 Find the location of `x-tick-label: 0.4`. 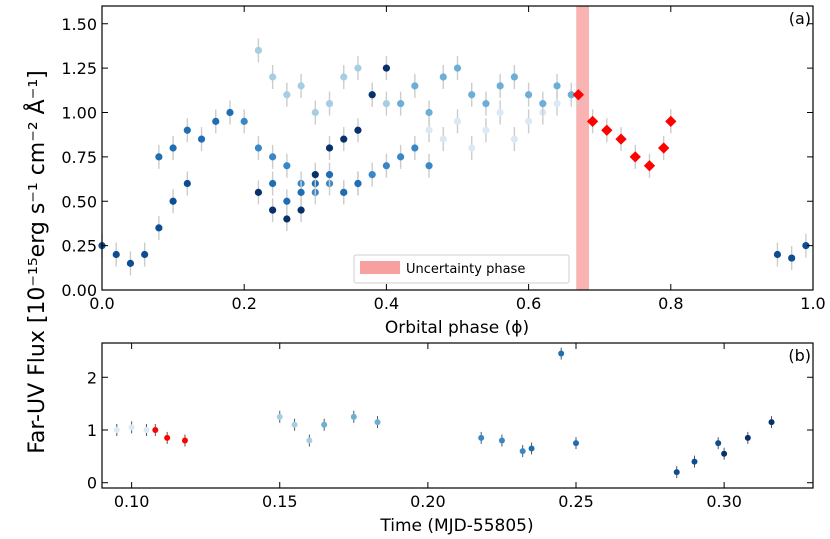

x-tick-label: 0.4 is located at coordinates (386, 303).